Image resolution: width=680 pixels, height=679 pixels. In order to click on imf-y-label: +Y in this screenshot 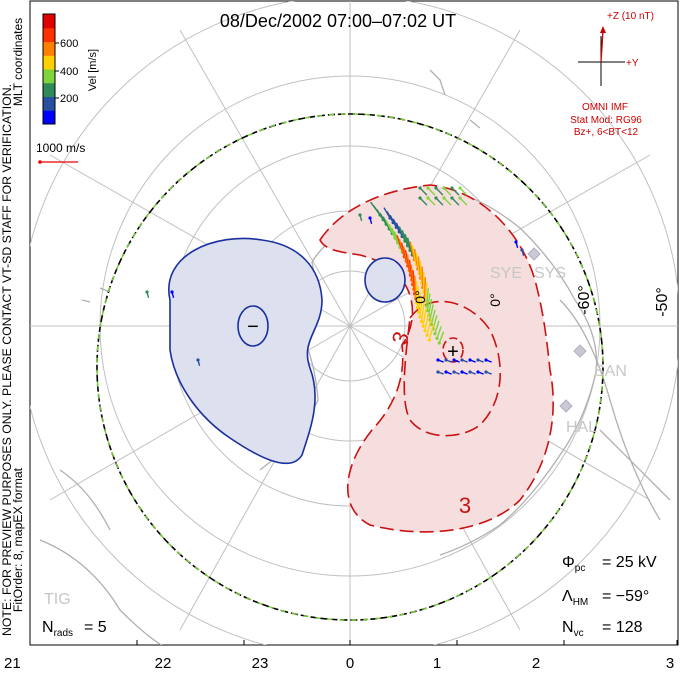, I will do `click(632, 63)`.